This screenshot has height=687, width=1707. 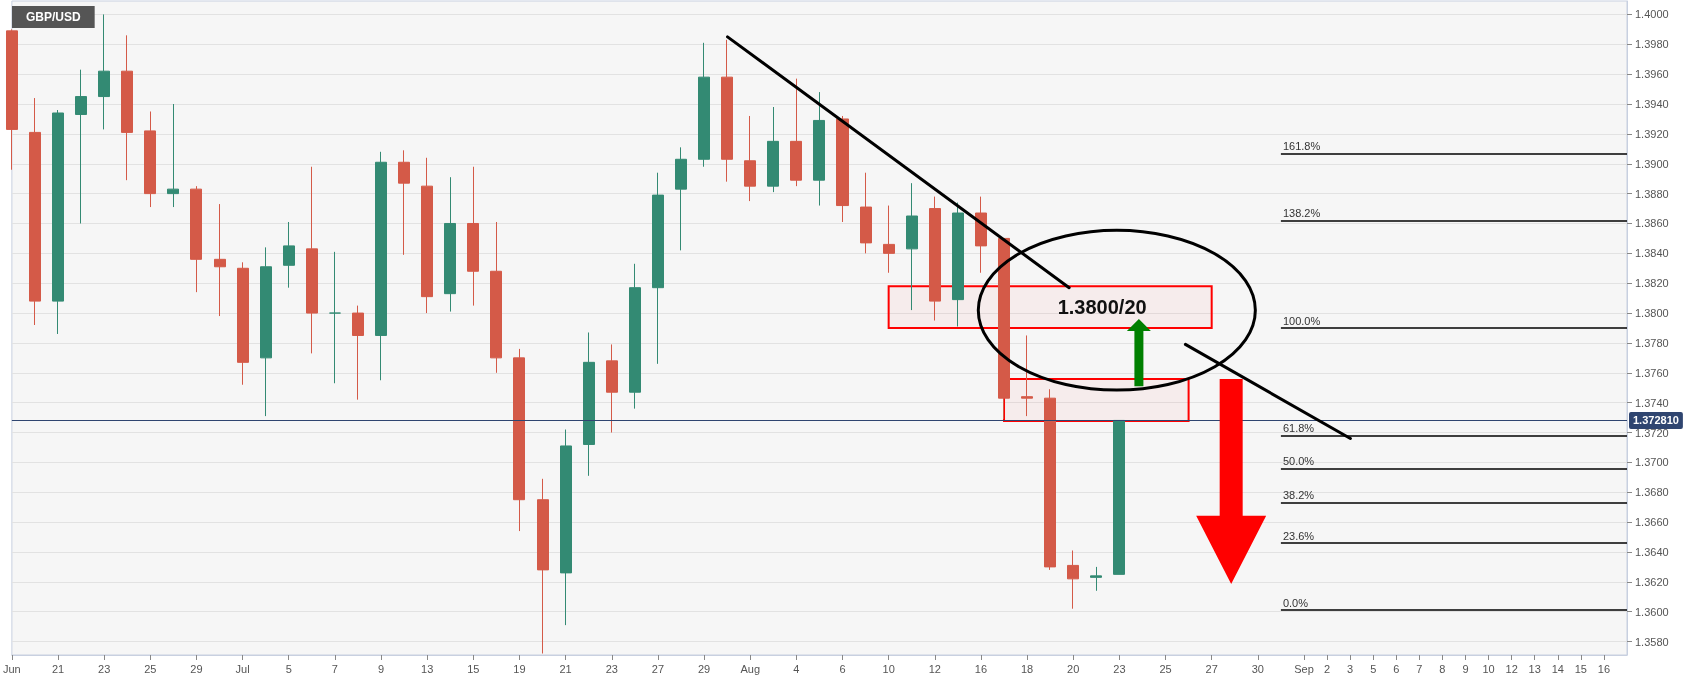 What do you see at coordinates (796, 668) in the screenshot?
I see `x-tick-label: 4` at bounding box center [796, 668].